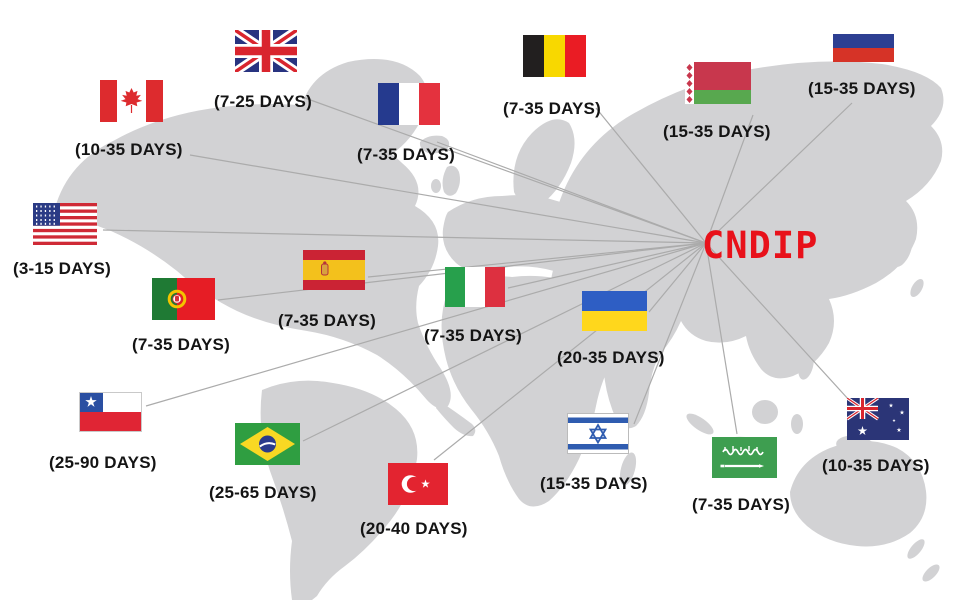 The image size is (960, 600). I want to click on shipping-days-label: (25-65 DAYS), so click(263, 492).